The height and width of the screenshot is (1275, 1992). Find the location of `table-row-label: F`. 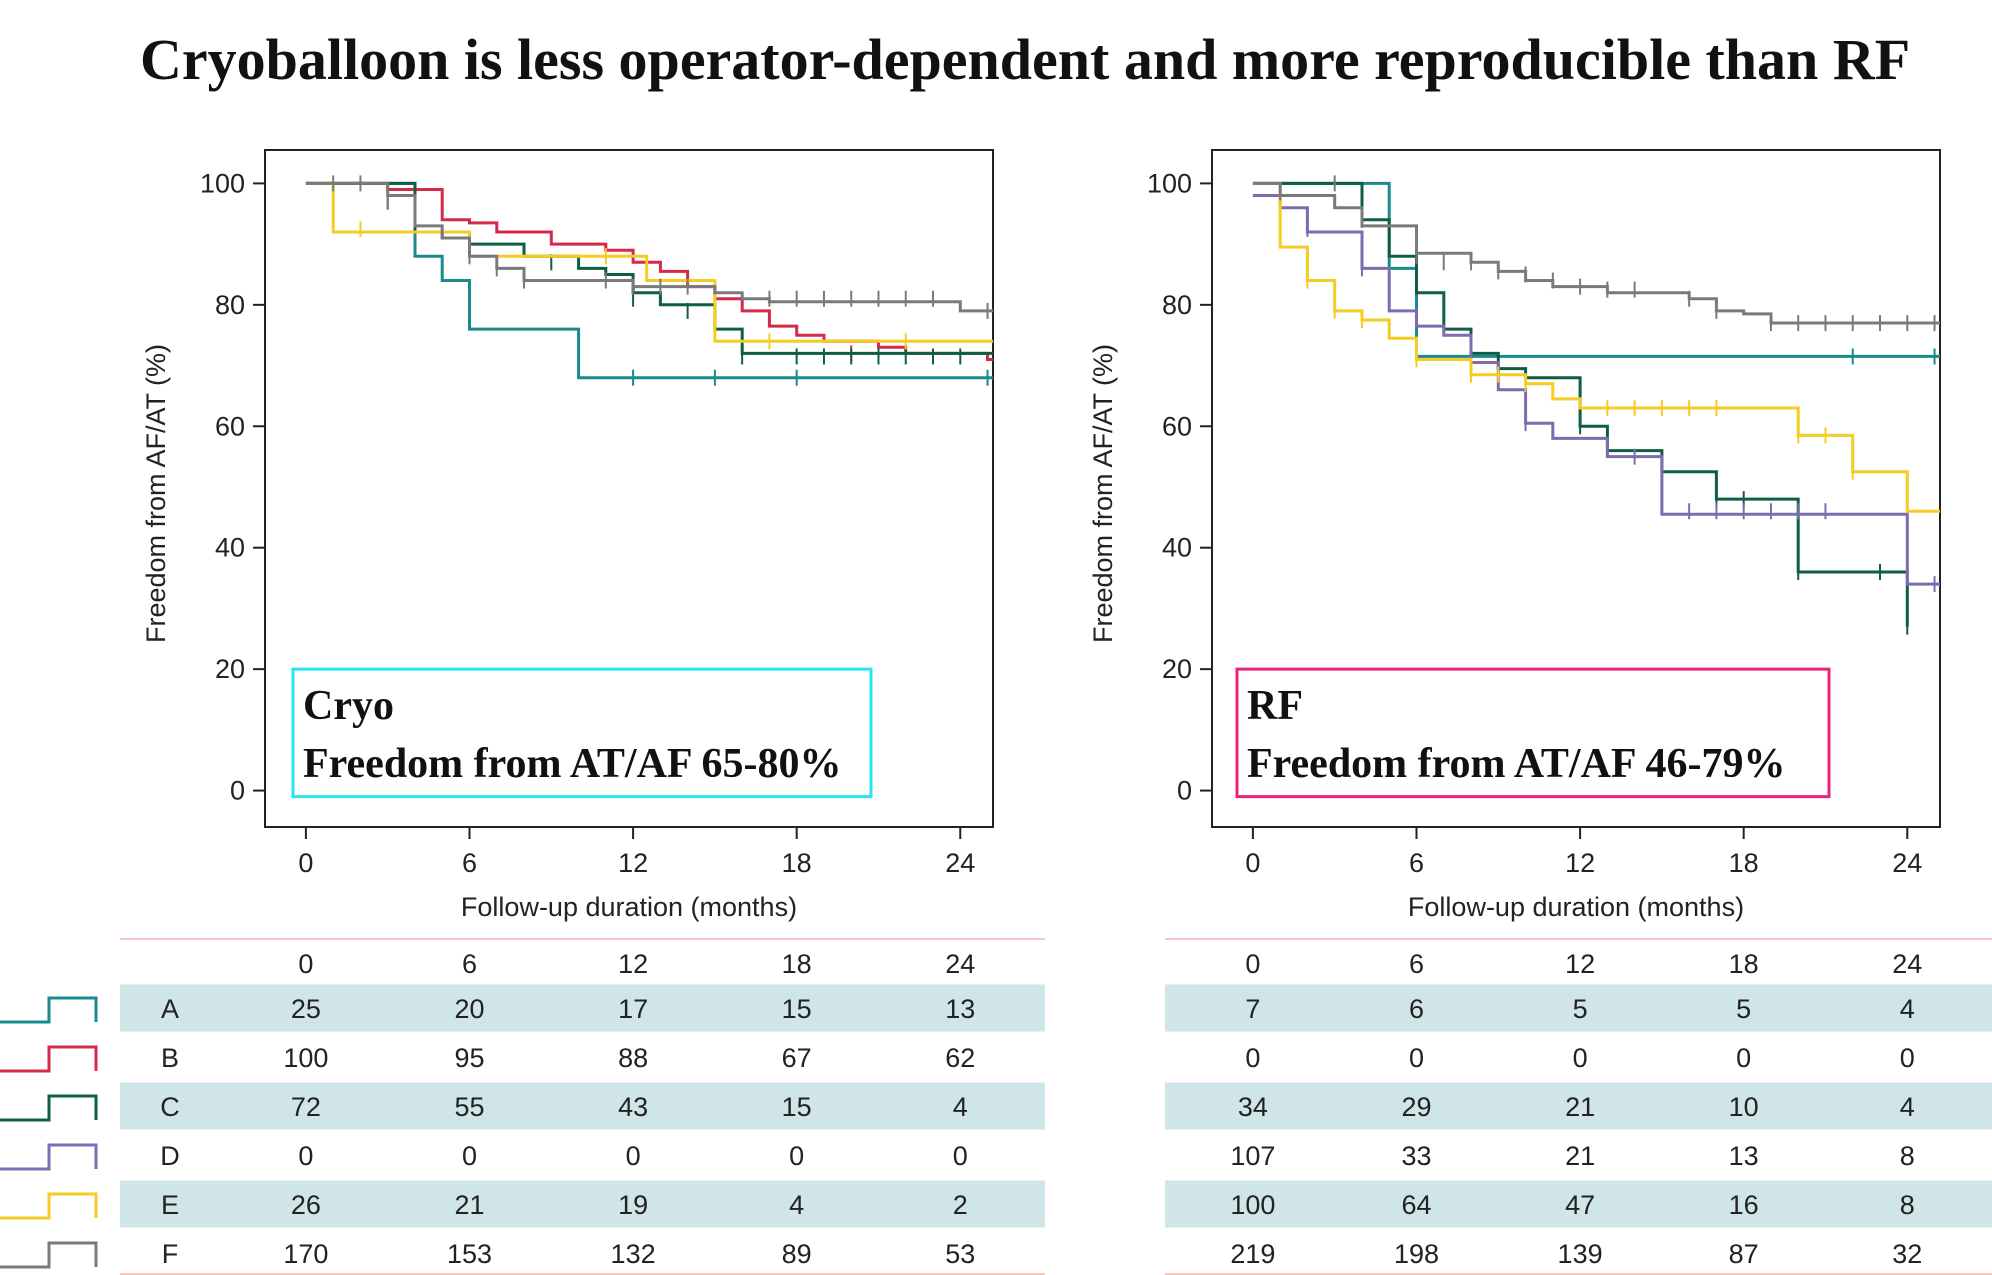

table-row-label: F is located at coordinates (170, 1254).